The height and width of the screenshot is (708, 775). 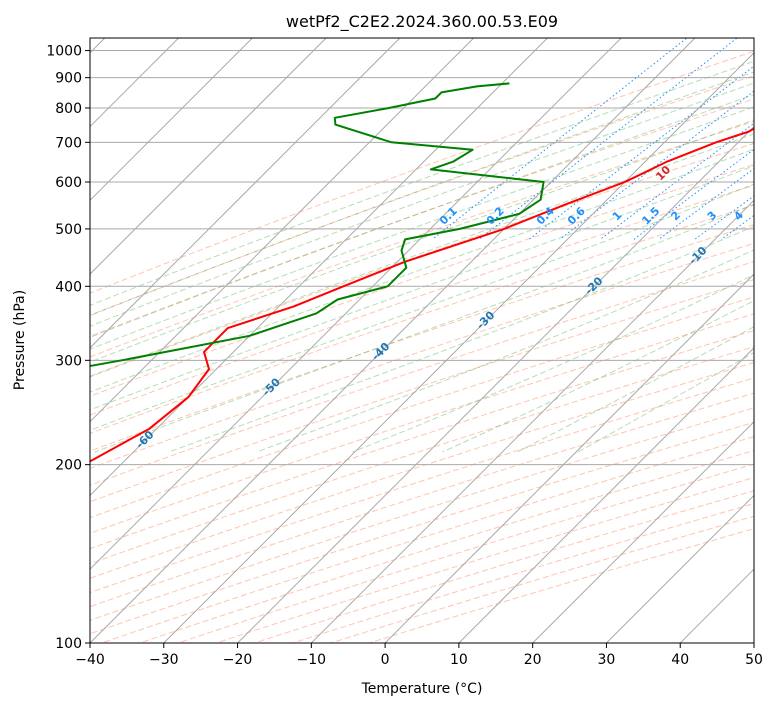 I want to click on y-tick-label: 500, so click(x=68, y=230).